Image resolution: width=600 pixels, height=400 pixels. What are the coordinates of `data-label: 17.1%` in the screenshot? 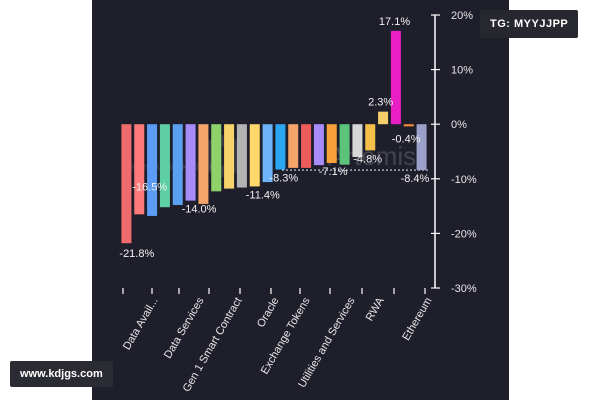 It's located at (394, 22).